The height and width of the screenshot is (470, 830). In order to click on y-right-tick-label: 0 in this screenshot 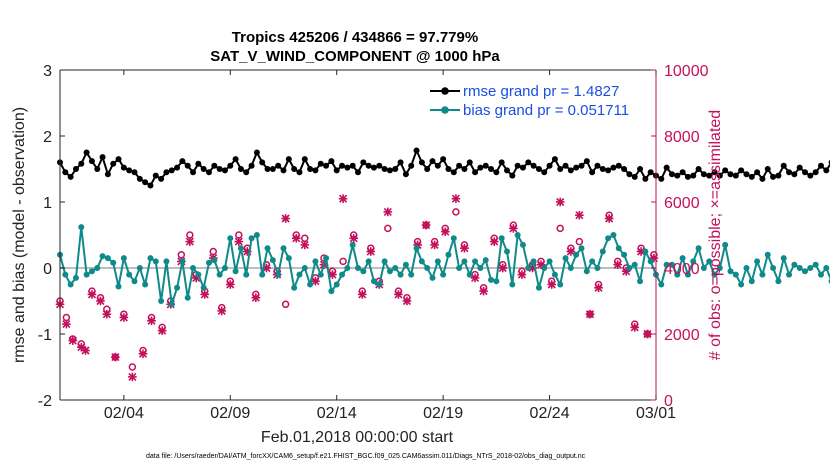, I will do `click(668, 401)`.